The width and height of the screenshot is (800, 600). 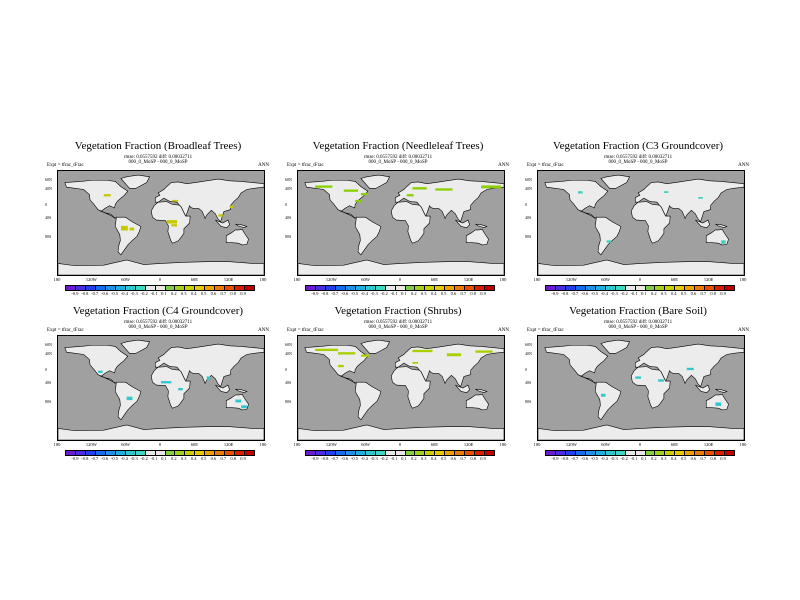 I want to click on lat-tick-label: 80S, so click(x=48, y=237).